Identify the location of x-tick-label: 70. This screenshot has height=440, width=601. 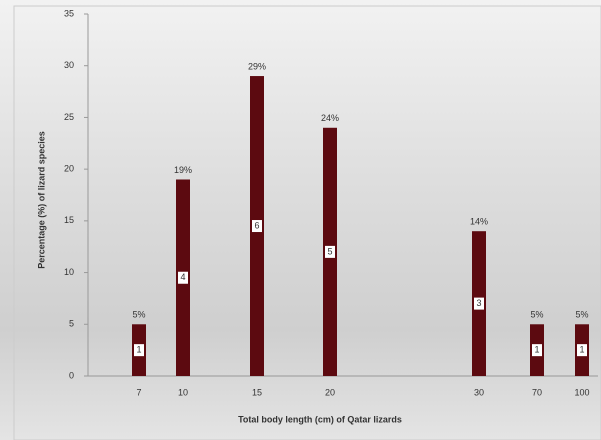
(537, 392).